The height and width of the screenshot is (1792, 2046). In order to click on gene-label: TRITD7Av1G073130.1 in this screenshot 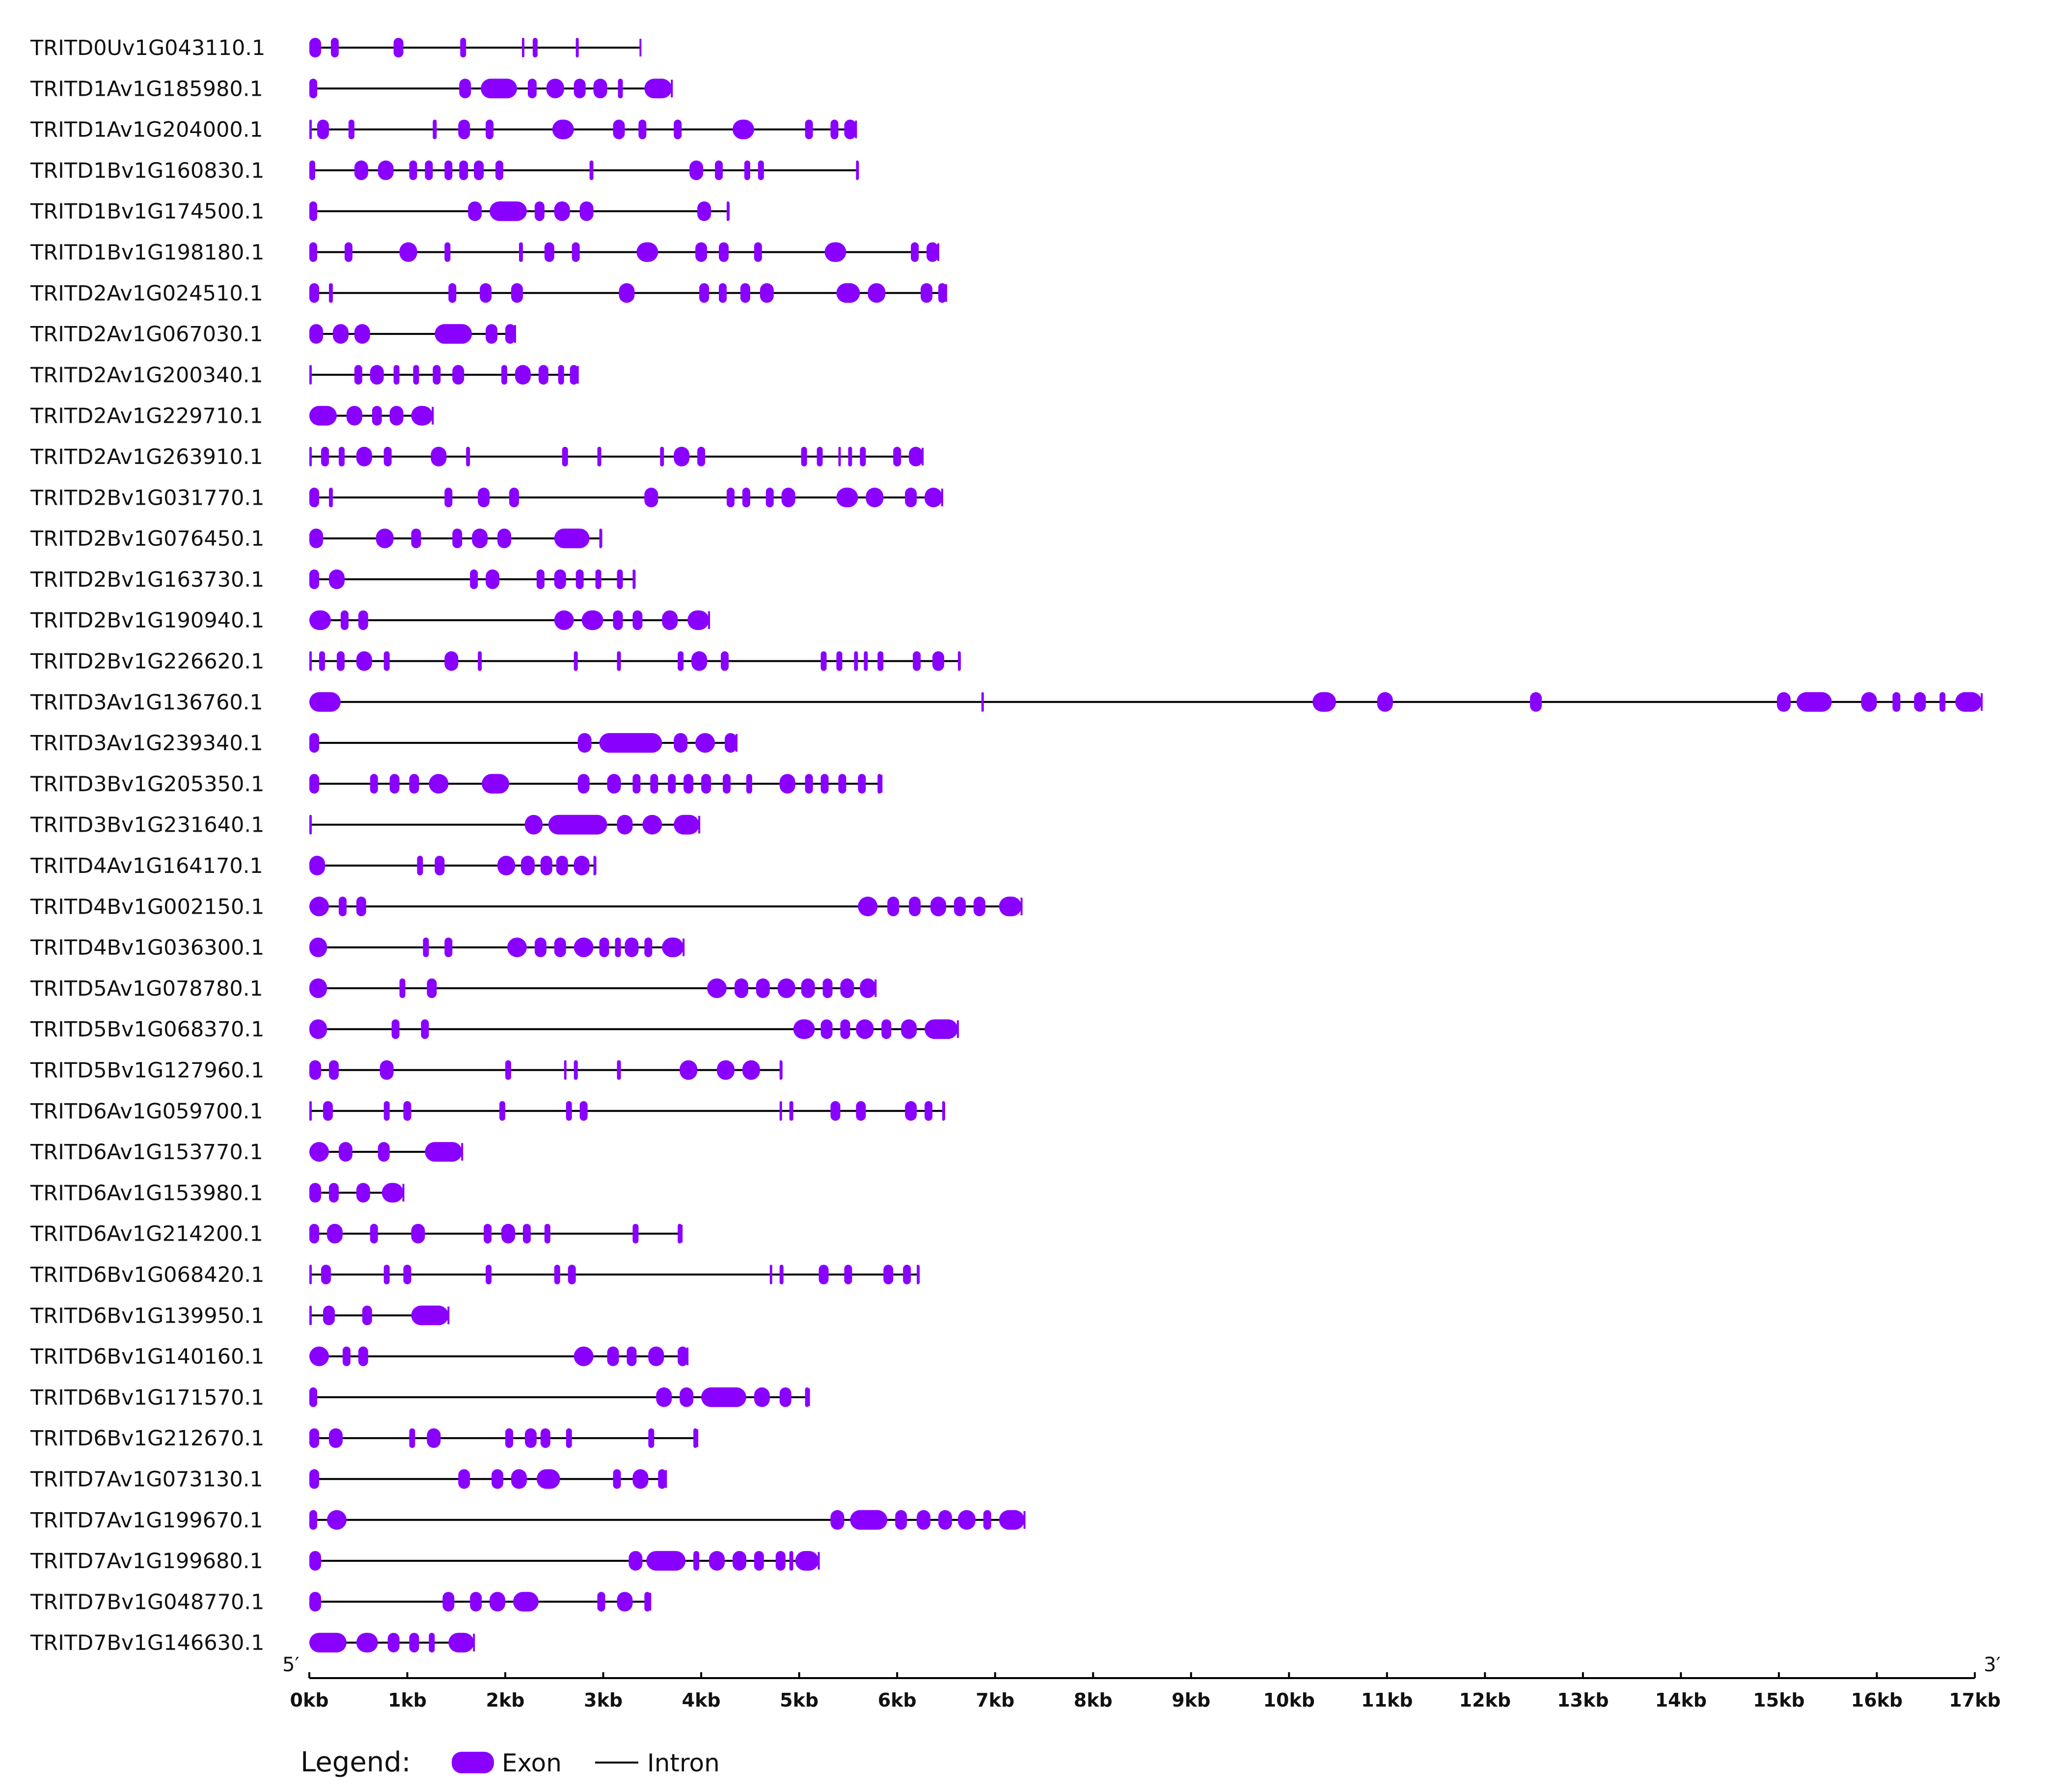, I will do `click(146, 1479)`.